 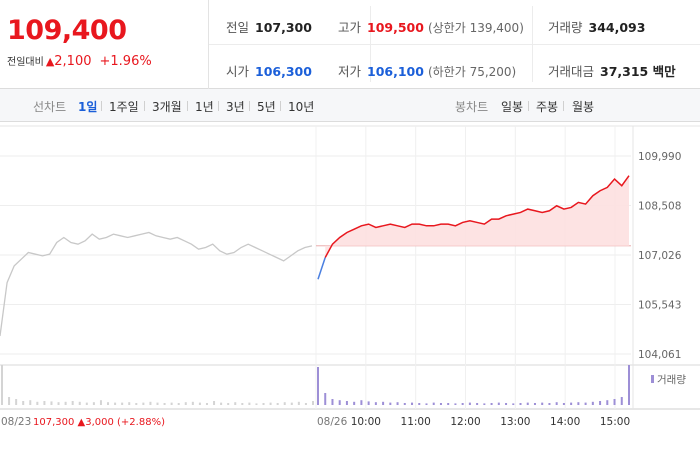 I want to click on volume-cell: 거래량 344,093, so click(x=596, y=26).